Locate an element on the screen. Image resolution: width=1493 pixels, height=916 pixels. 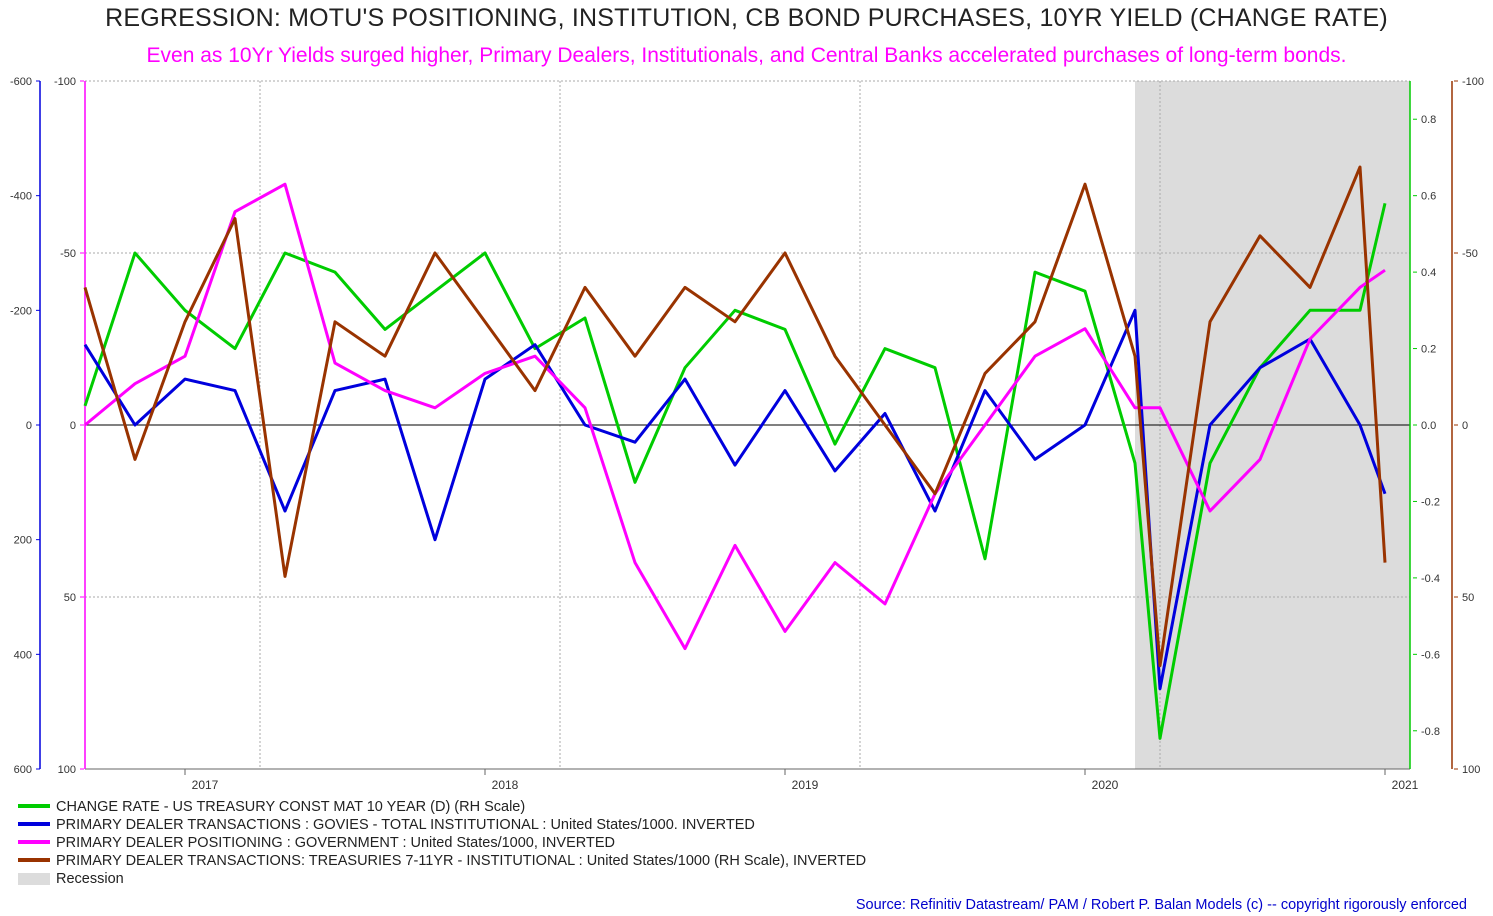
axis-tick-label: -200 is located at coordinates (21, 311).